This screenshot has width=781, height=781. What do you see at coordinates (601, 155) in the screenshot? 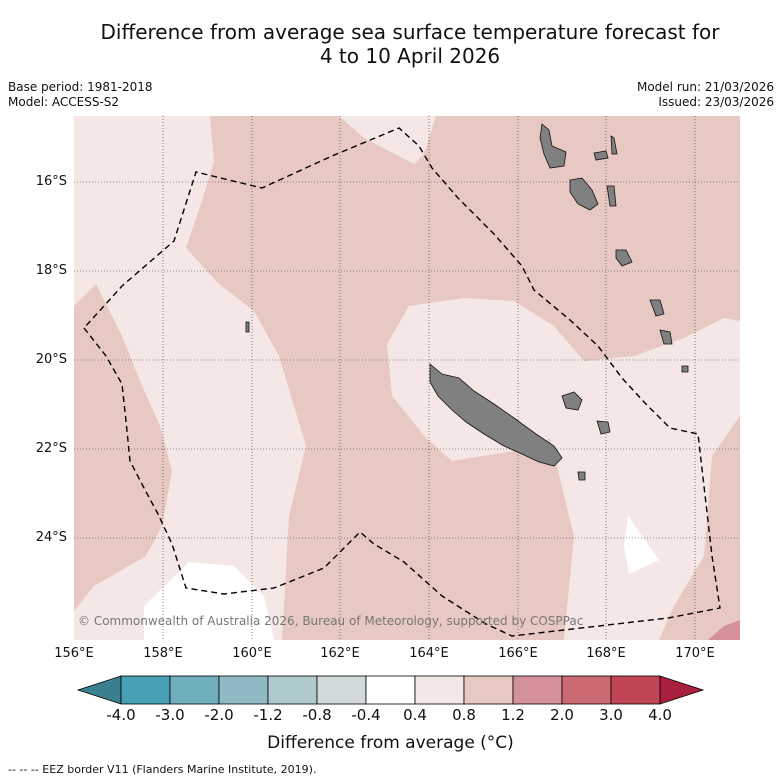
I see `vanuatu-islet-landmass` at bounding box center [601, 155].